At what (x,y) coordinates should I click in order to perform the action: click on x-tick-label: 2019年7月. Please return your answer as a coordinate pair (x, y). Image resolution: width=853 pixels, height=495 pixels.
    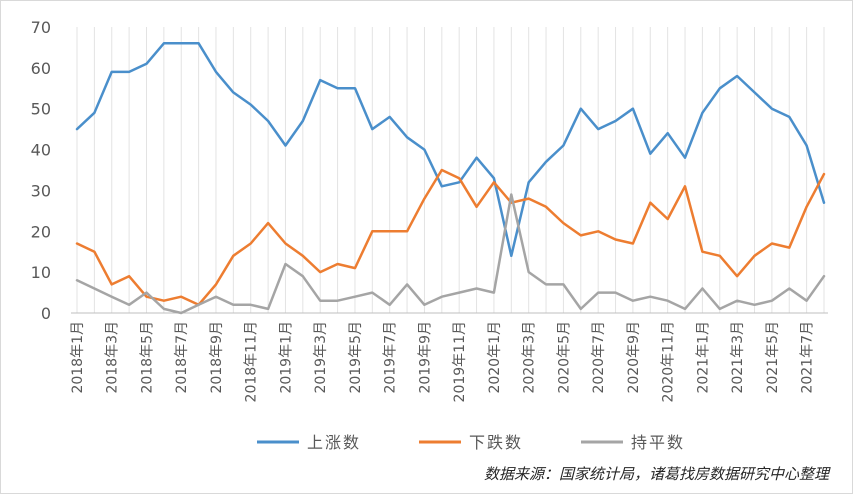
    Looking at the image, I should click on (391, 357).